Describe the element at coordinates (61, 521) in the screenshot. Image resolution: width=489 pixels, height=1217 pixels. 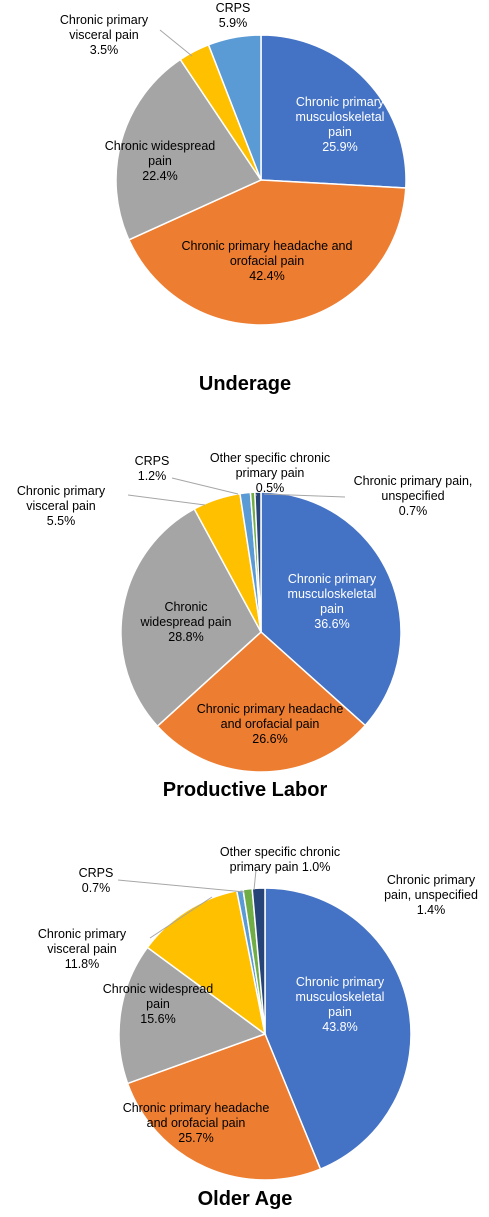
I see `slice-value-visceral: 5.5%` at that location.